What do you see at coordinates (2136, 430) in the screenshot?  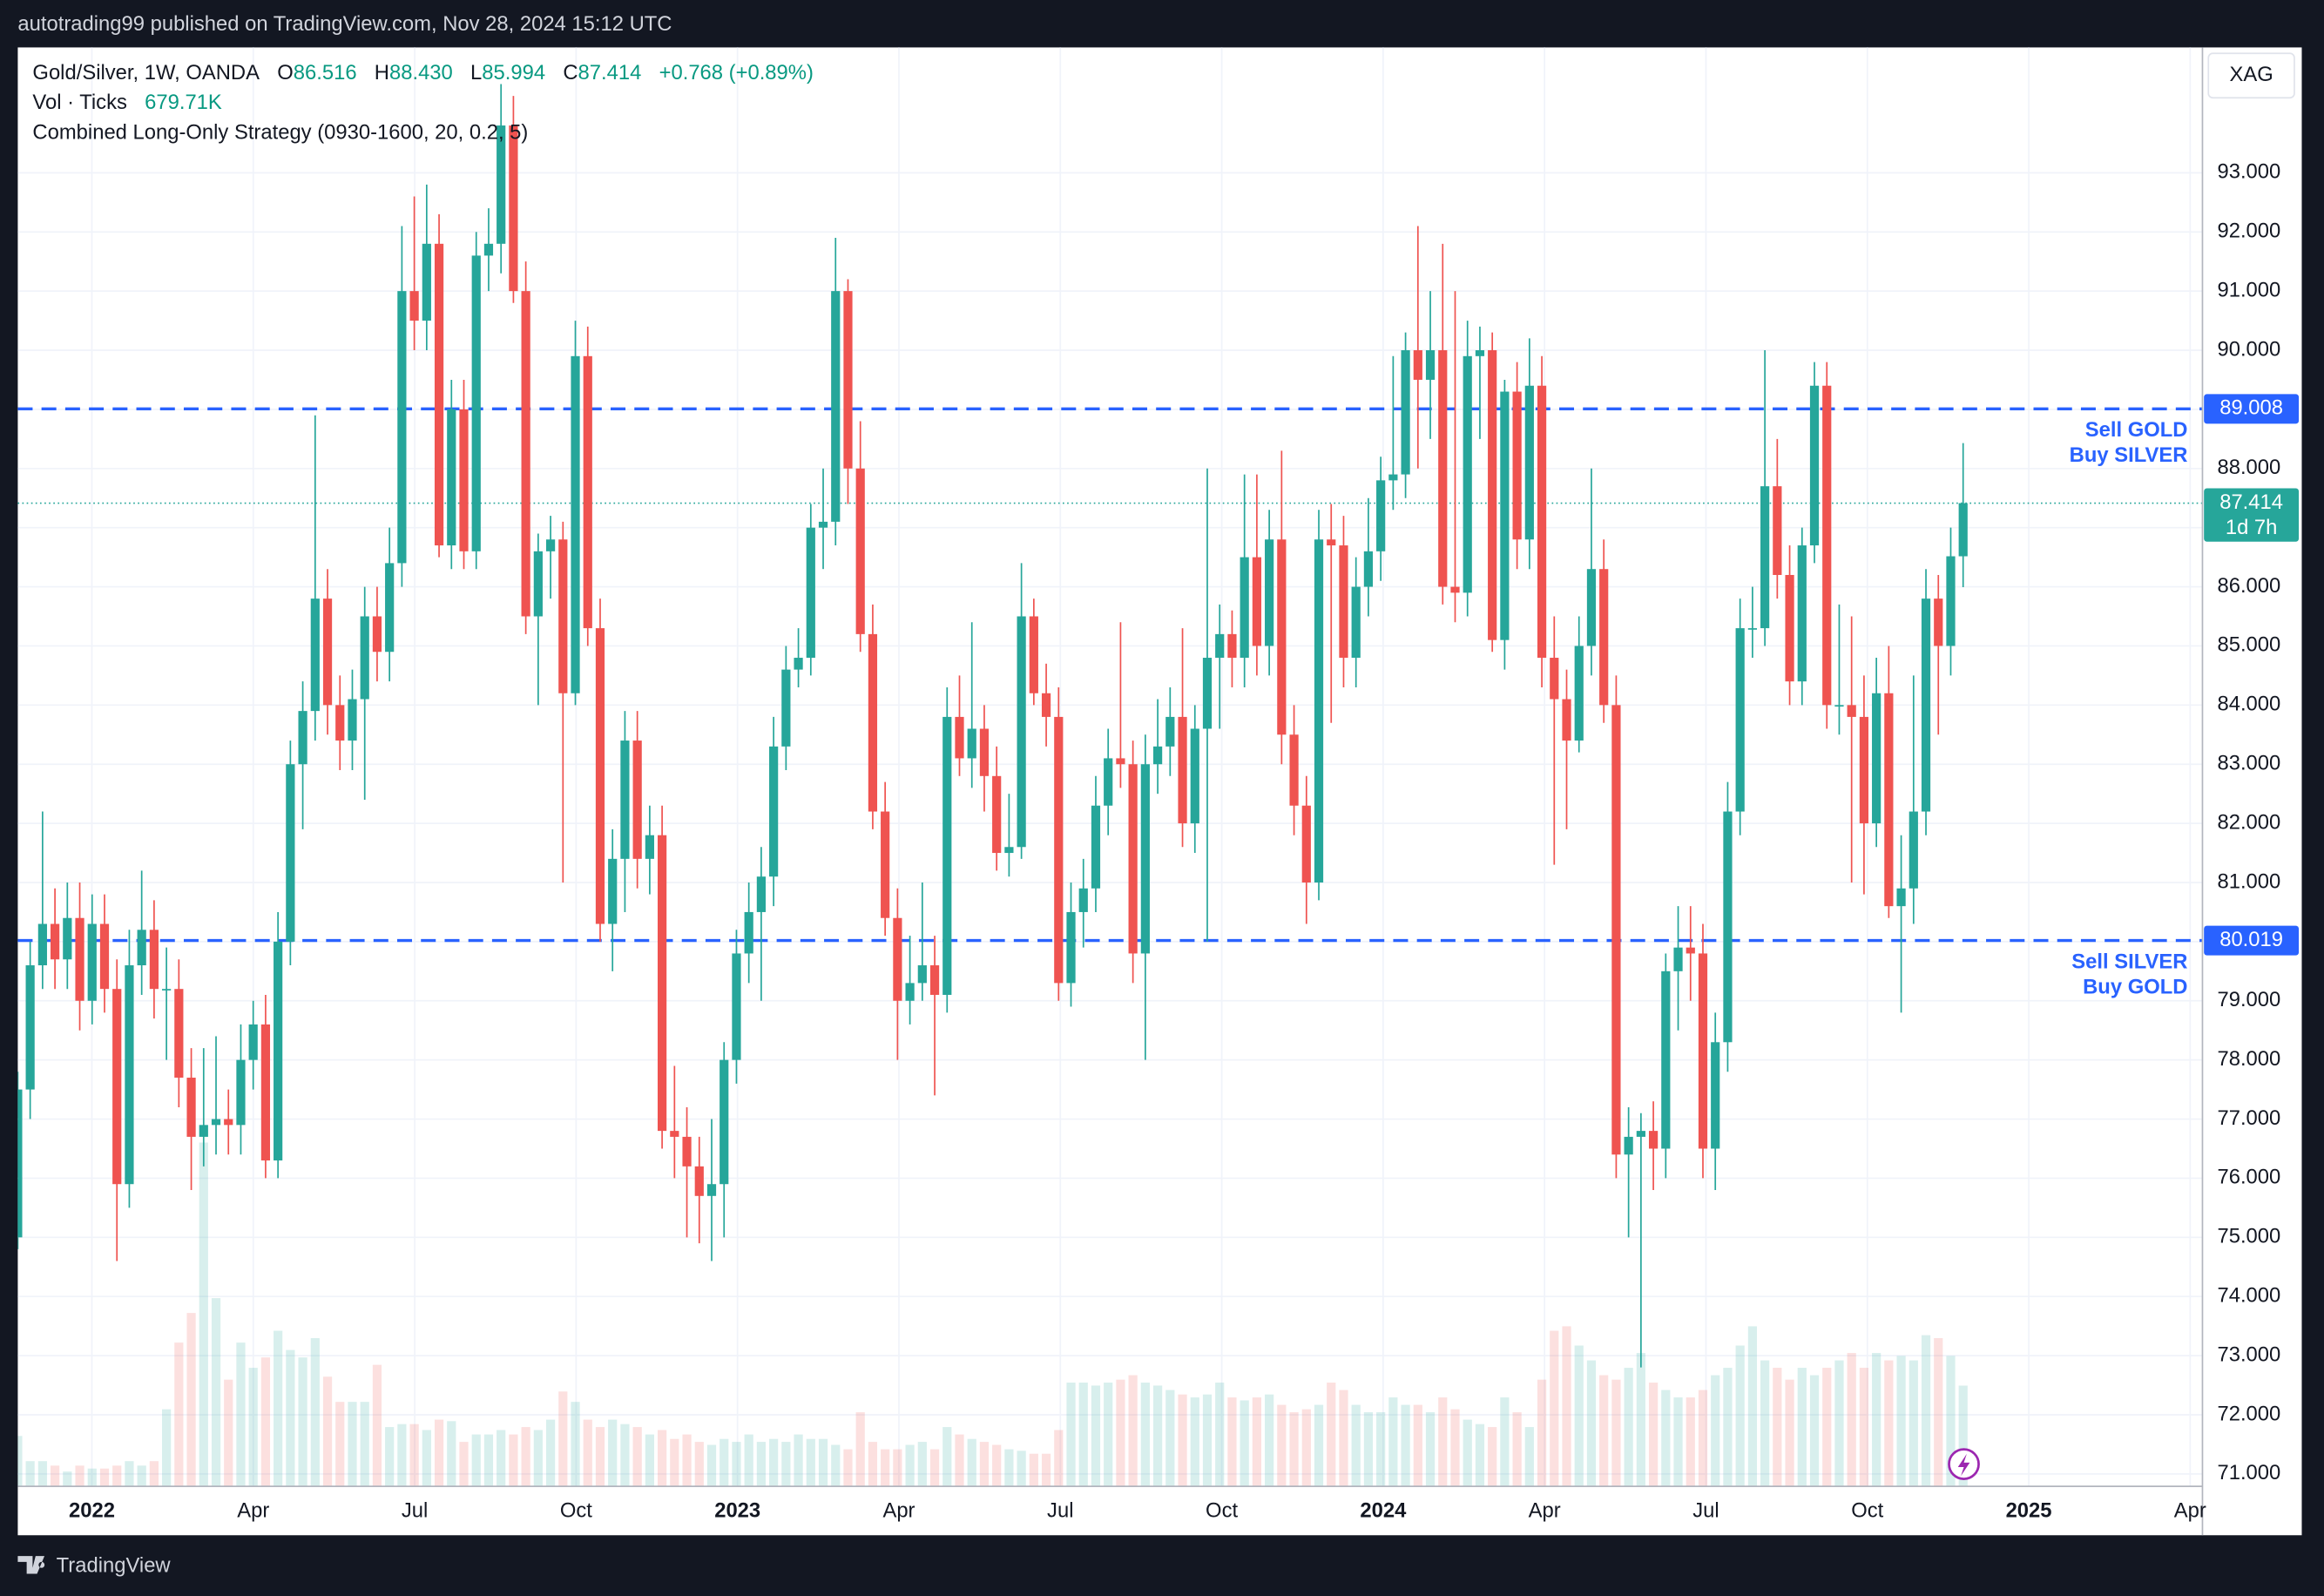 I see `level-annotation: Sell GOLD` at bounding box center [2136, 430].